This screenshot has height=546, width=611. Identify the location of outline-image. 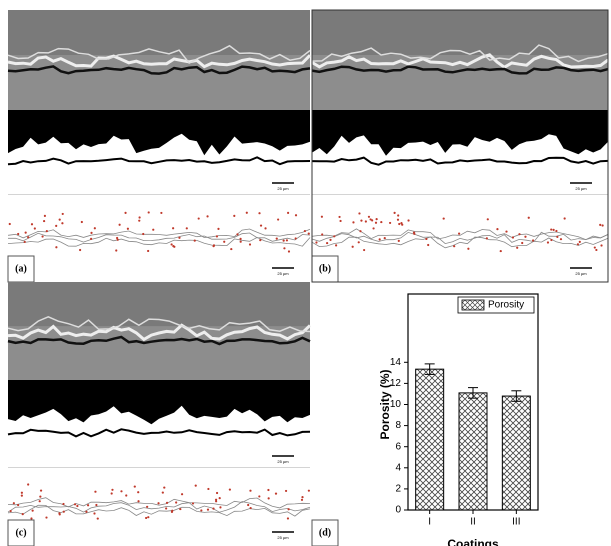
(159, 238).